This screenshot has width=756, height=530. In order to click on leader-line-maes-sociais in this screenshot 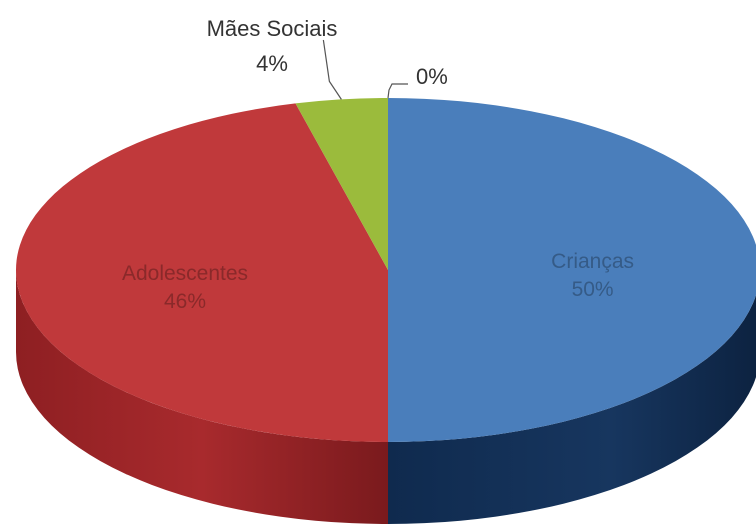, I will do `click(332, 69)`.